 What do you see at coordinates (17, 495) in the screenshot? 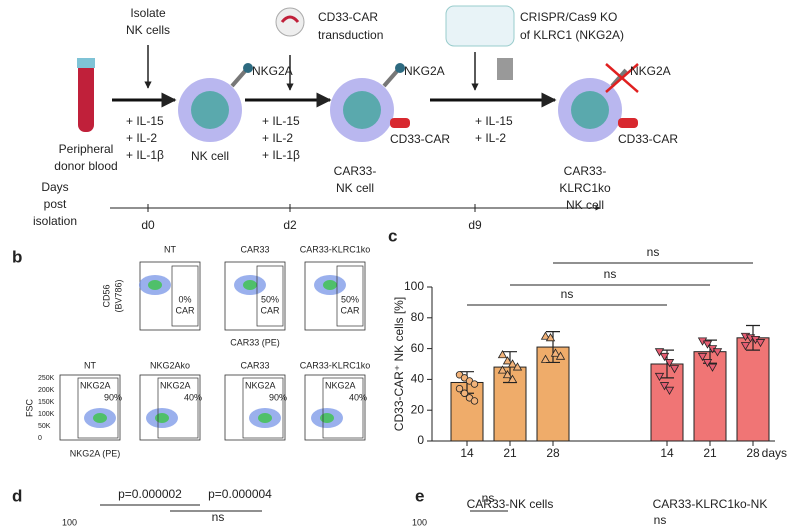
I see `panel-label: d` at bounding box center [17, 495].